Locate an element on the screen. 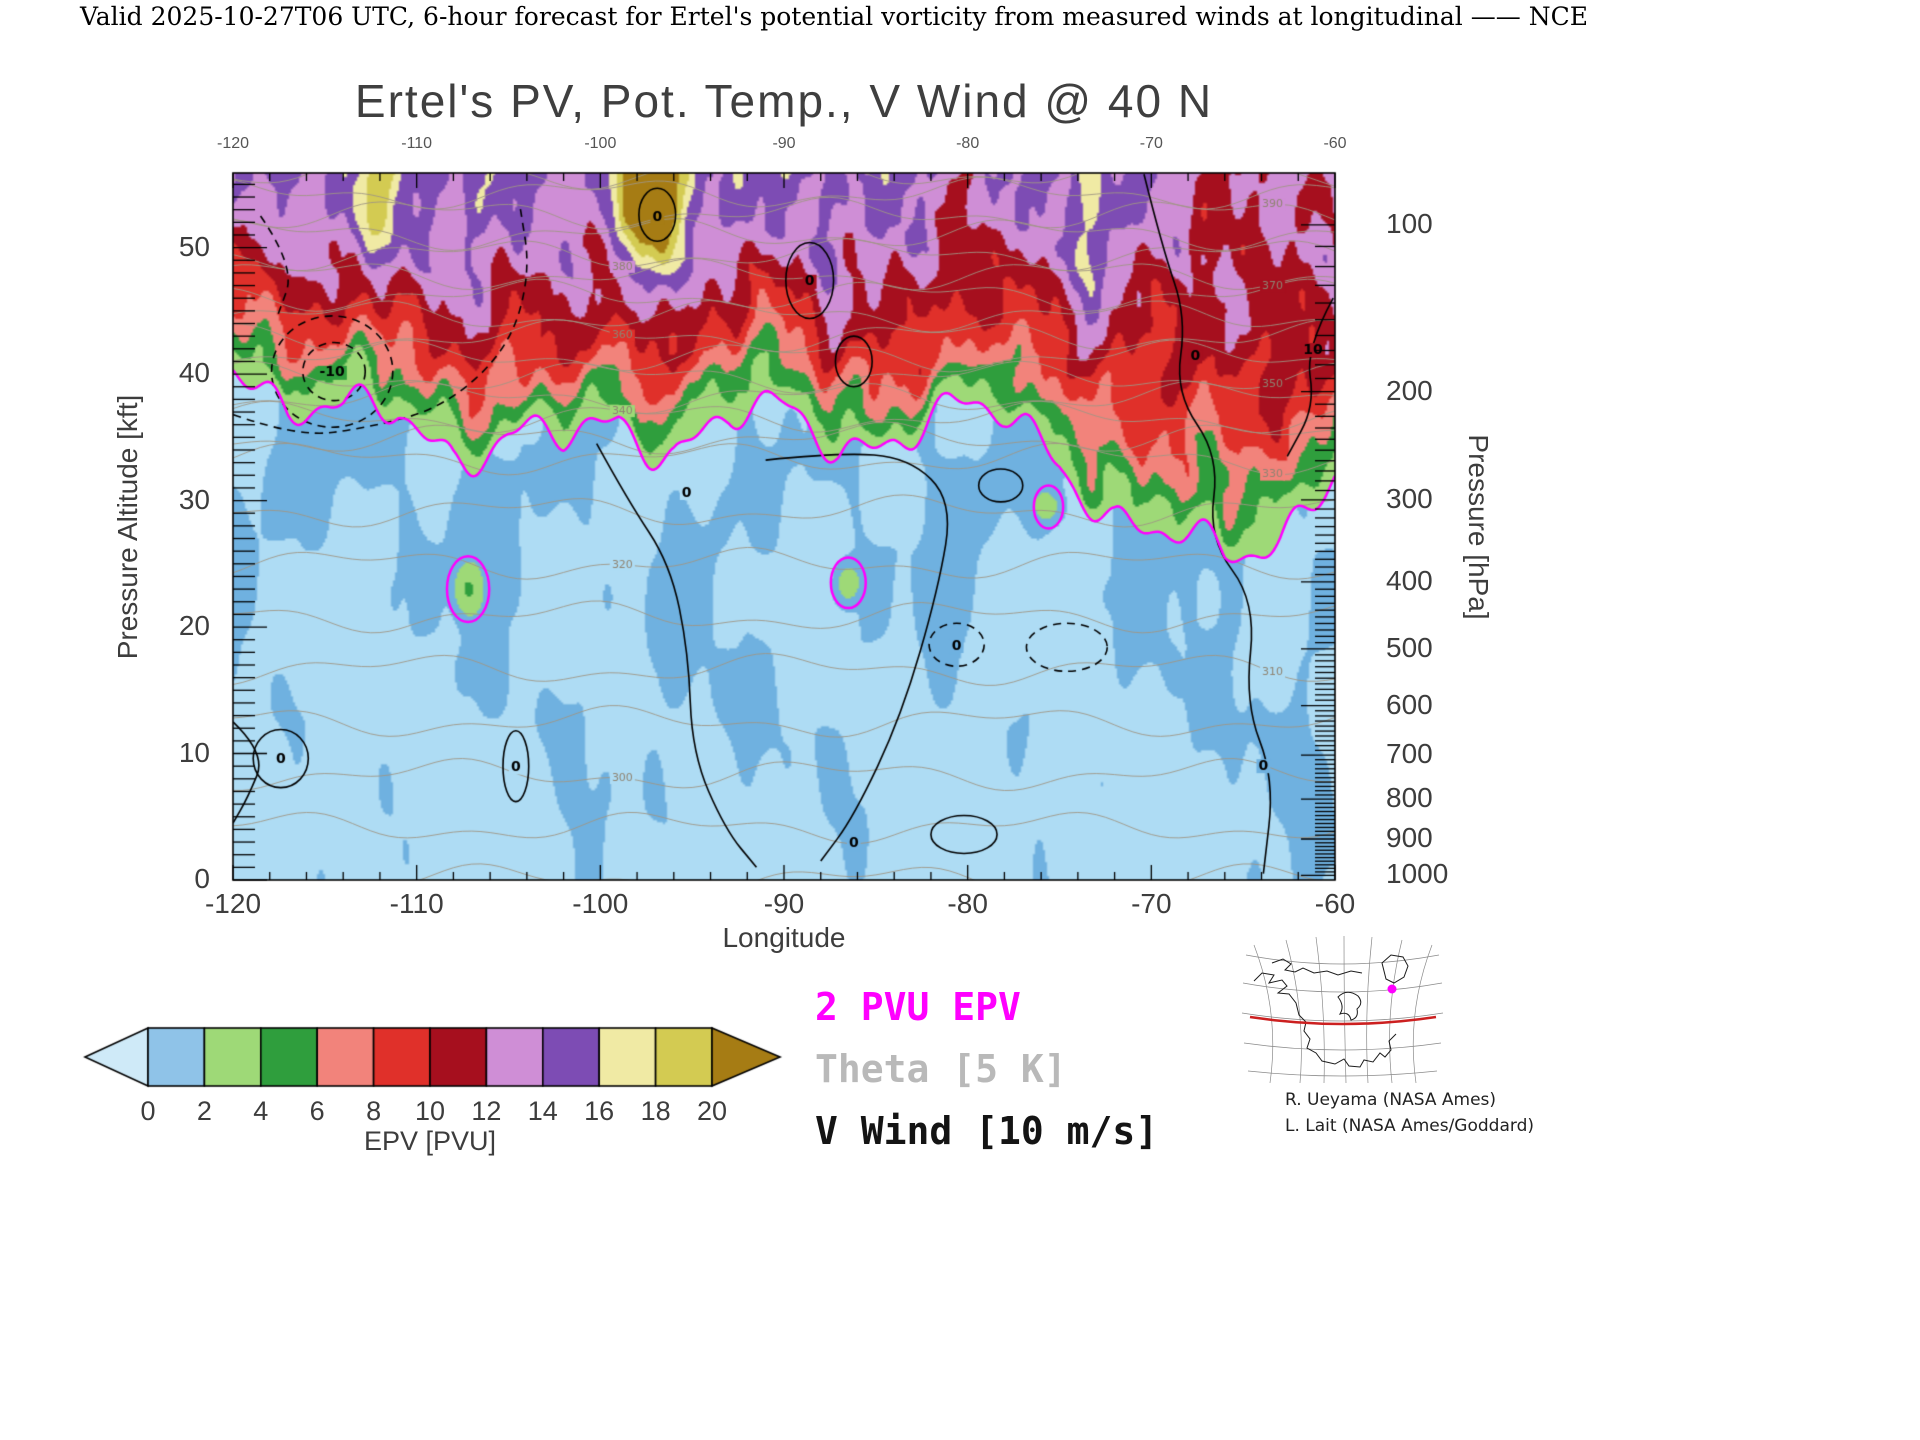  y-left-tick-label: 30 is located at coordinates (194, 499).